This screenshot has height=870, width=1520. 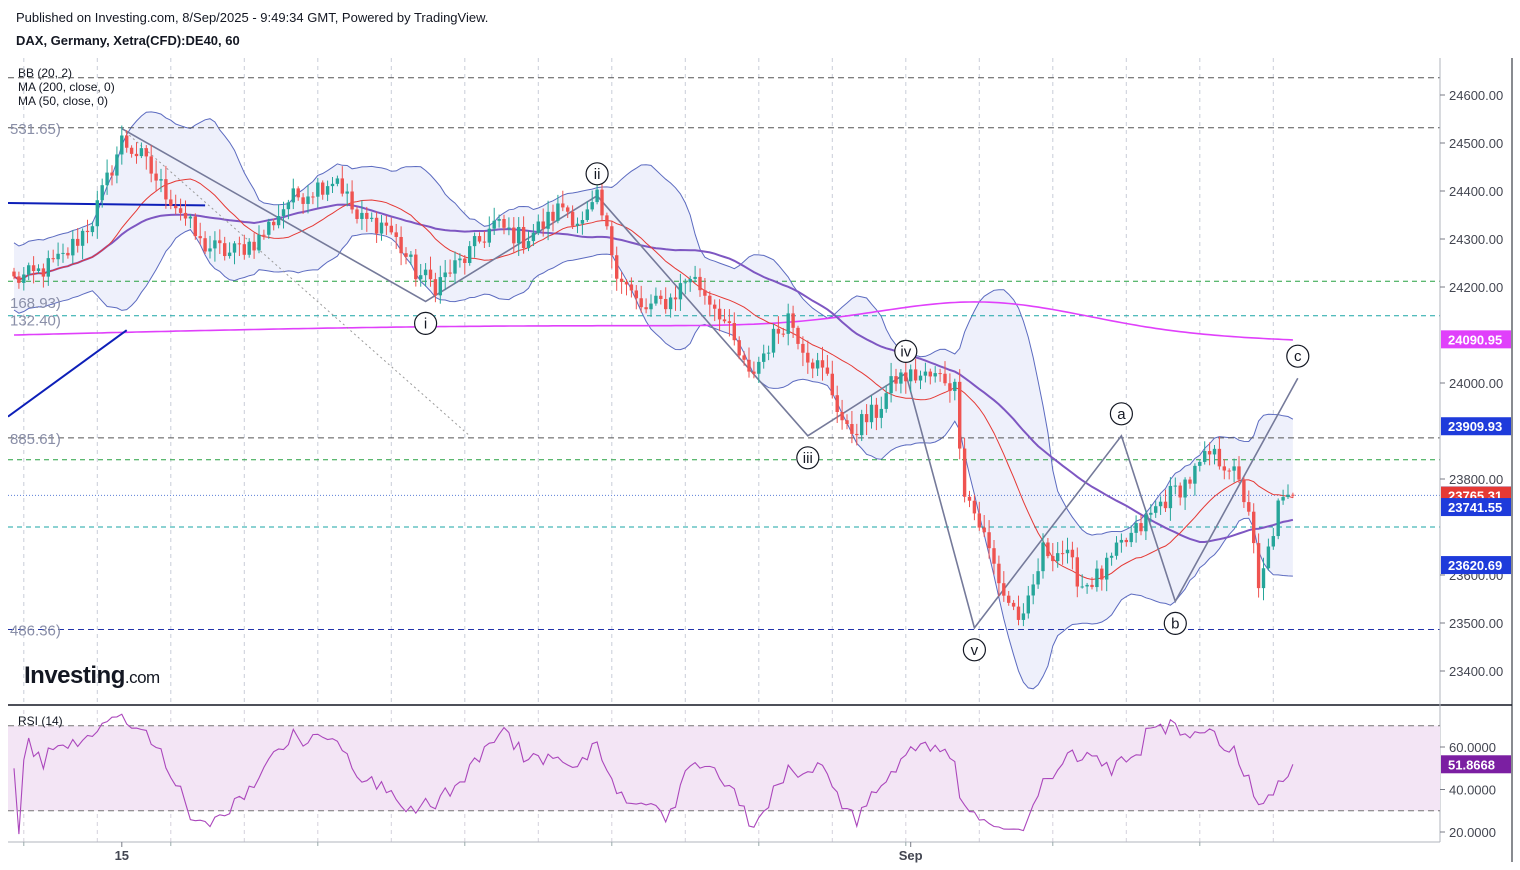 I want to click on wave-circle, so click(x=808, y=458).